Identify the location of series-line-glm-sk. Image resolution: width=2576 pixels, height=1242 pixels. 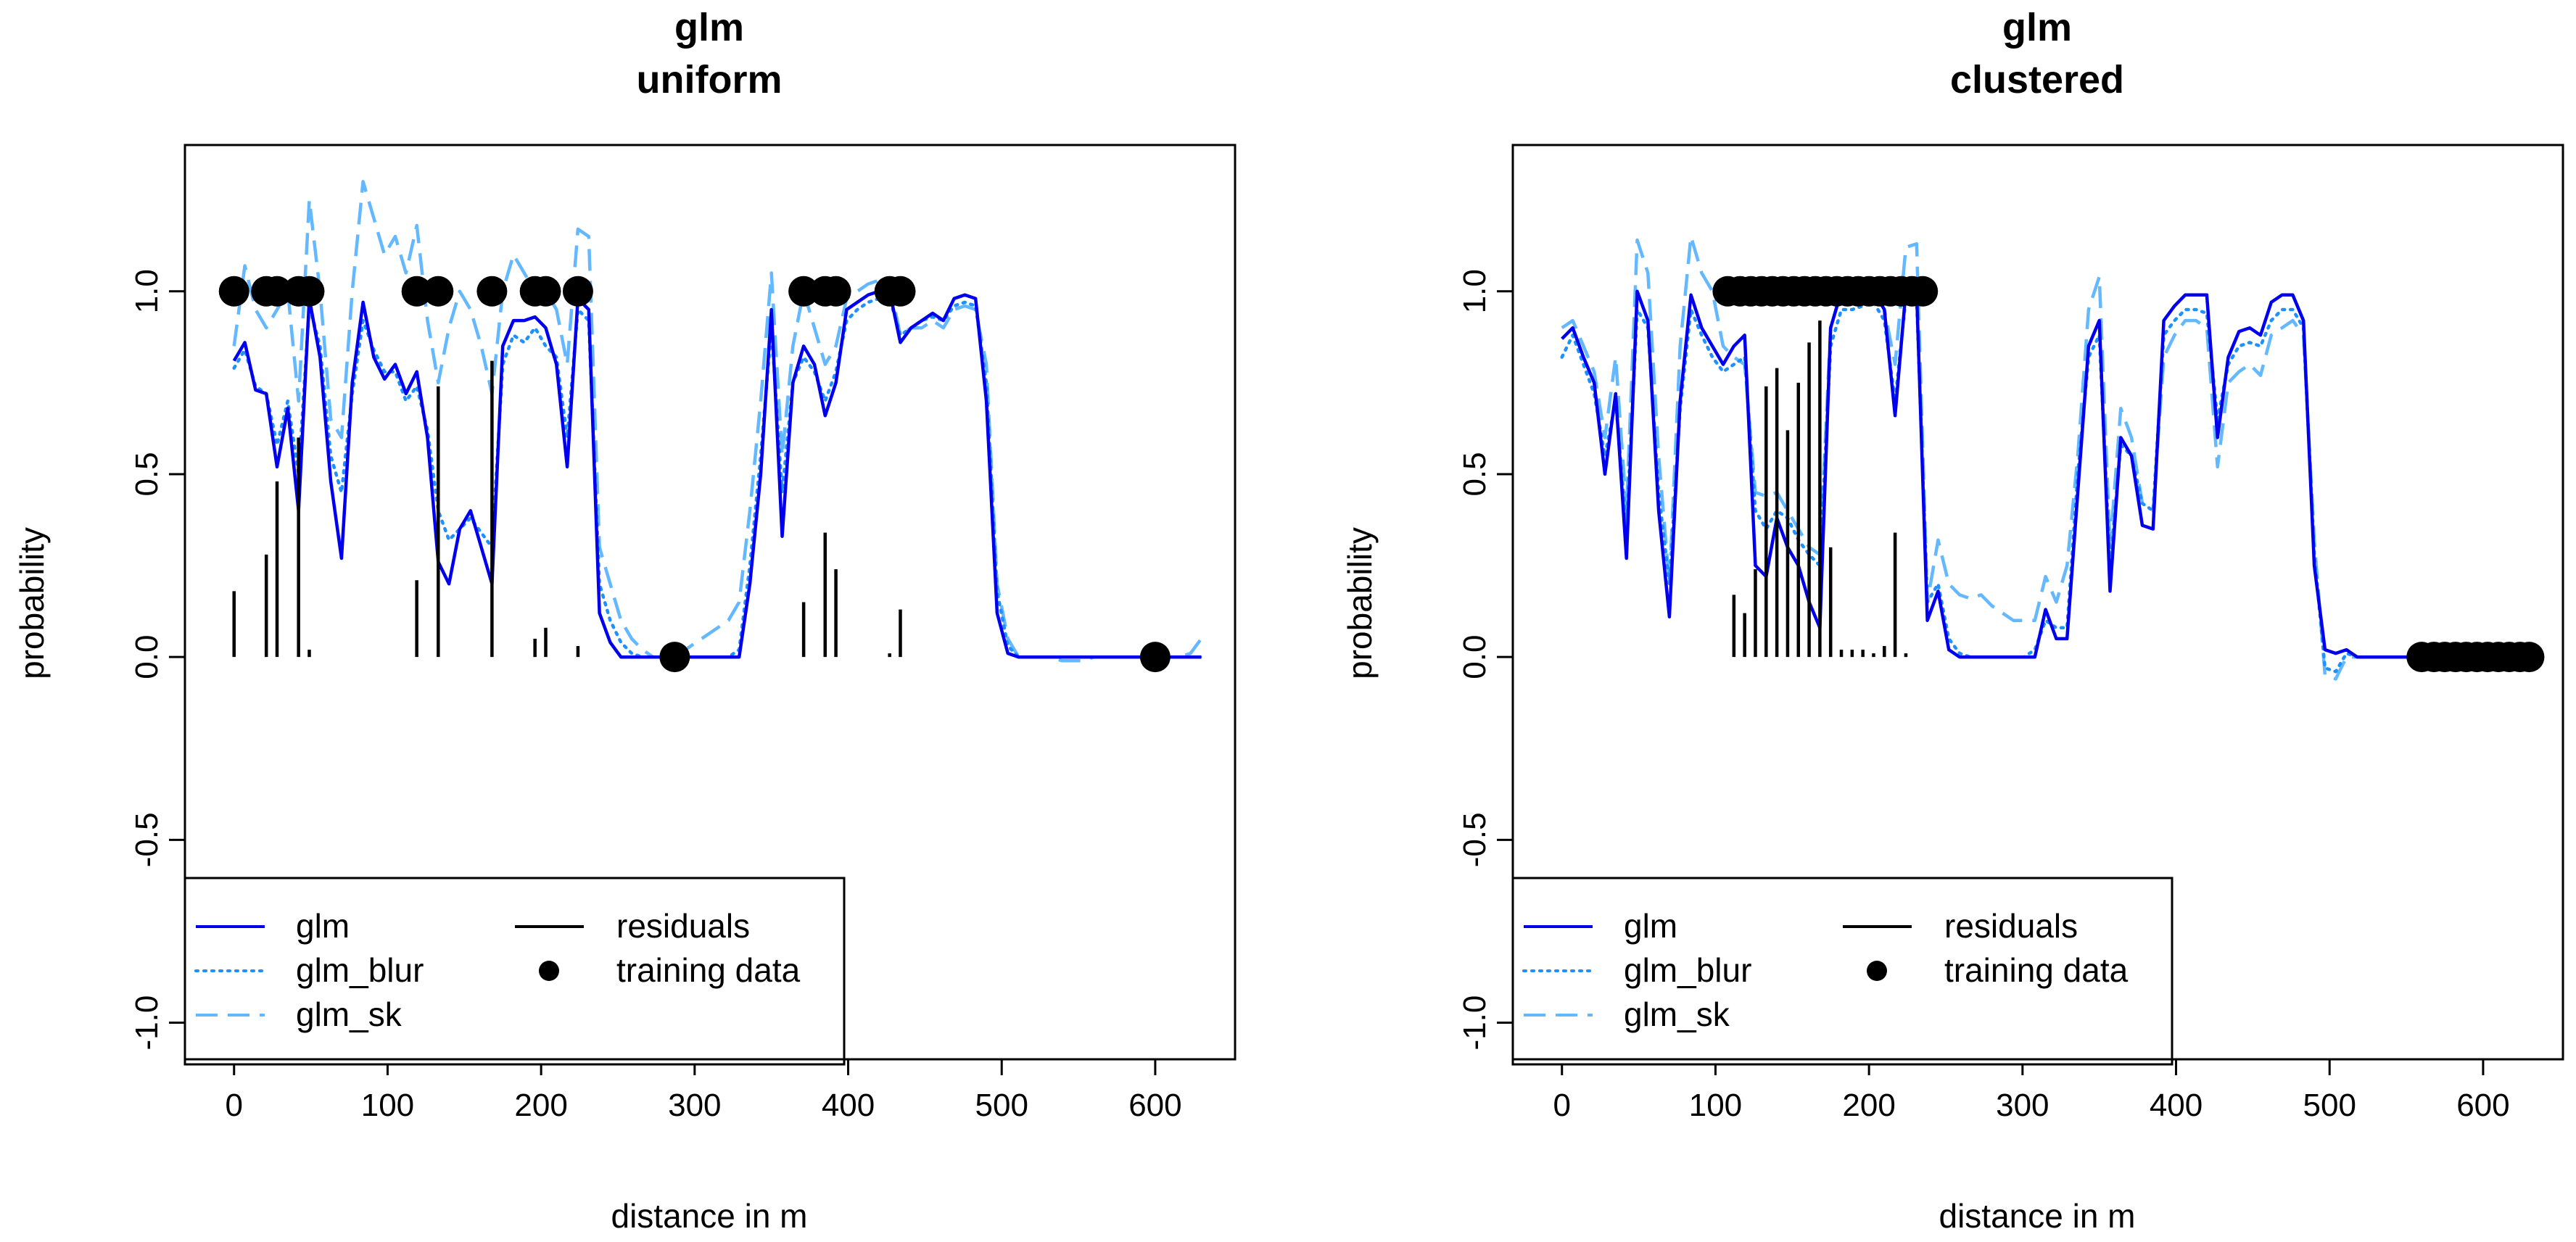
(717, 421).